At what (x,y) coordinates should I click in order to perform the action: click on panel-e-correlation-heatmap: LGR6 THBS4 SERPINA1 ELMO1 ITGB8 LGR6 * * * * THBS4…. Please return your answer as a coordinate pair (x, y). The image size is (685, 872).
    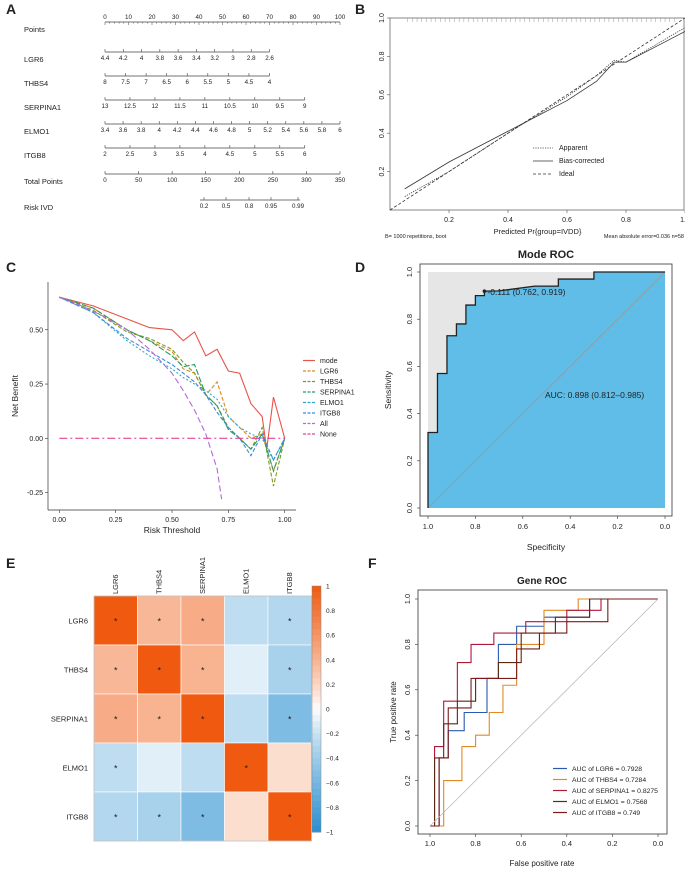
    Looking at the image, I should click on (195, 699).